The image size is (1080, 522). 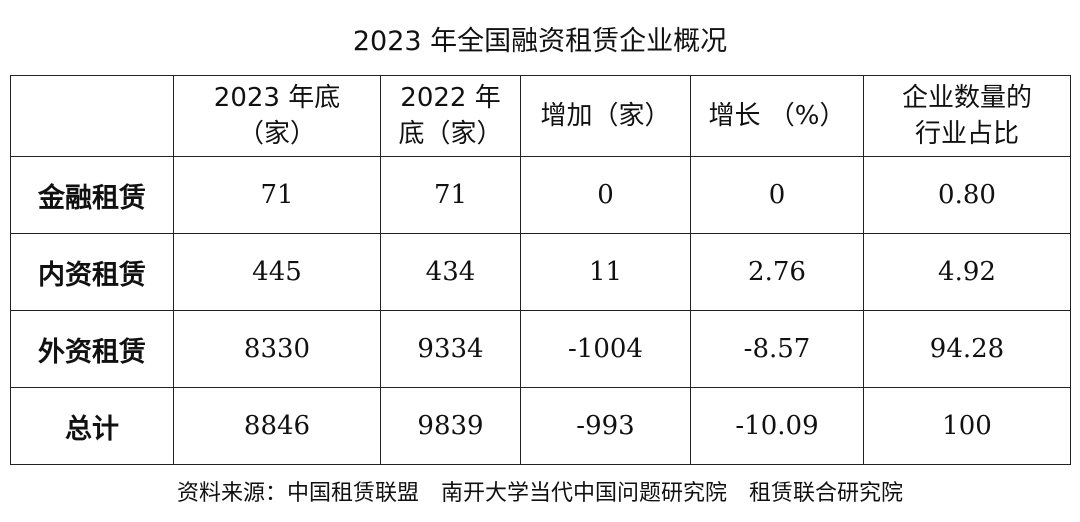 I want to click on row-header: 外资租赁, so click(x=92, y=349).